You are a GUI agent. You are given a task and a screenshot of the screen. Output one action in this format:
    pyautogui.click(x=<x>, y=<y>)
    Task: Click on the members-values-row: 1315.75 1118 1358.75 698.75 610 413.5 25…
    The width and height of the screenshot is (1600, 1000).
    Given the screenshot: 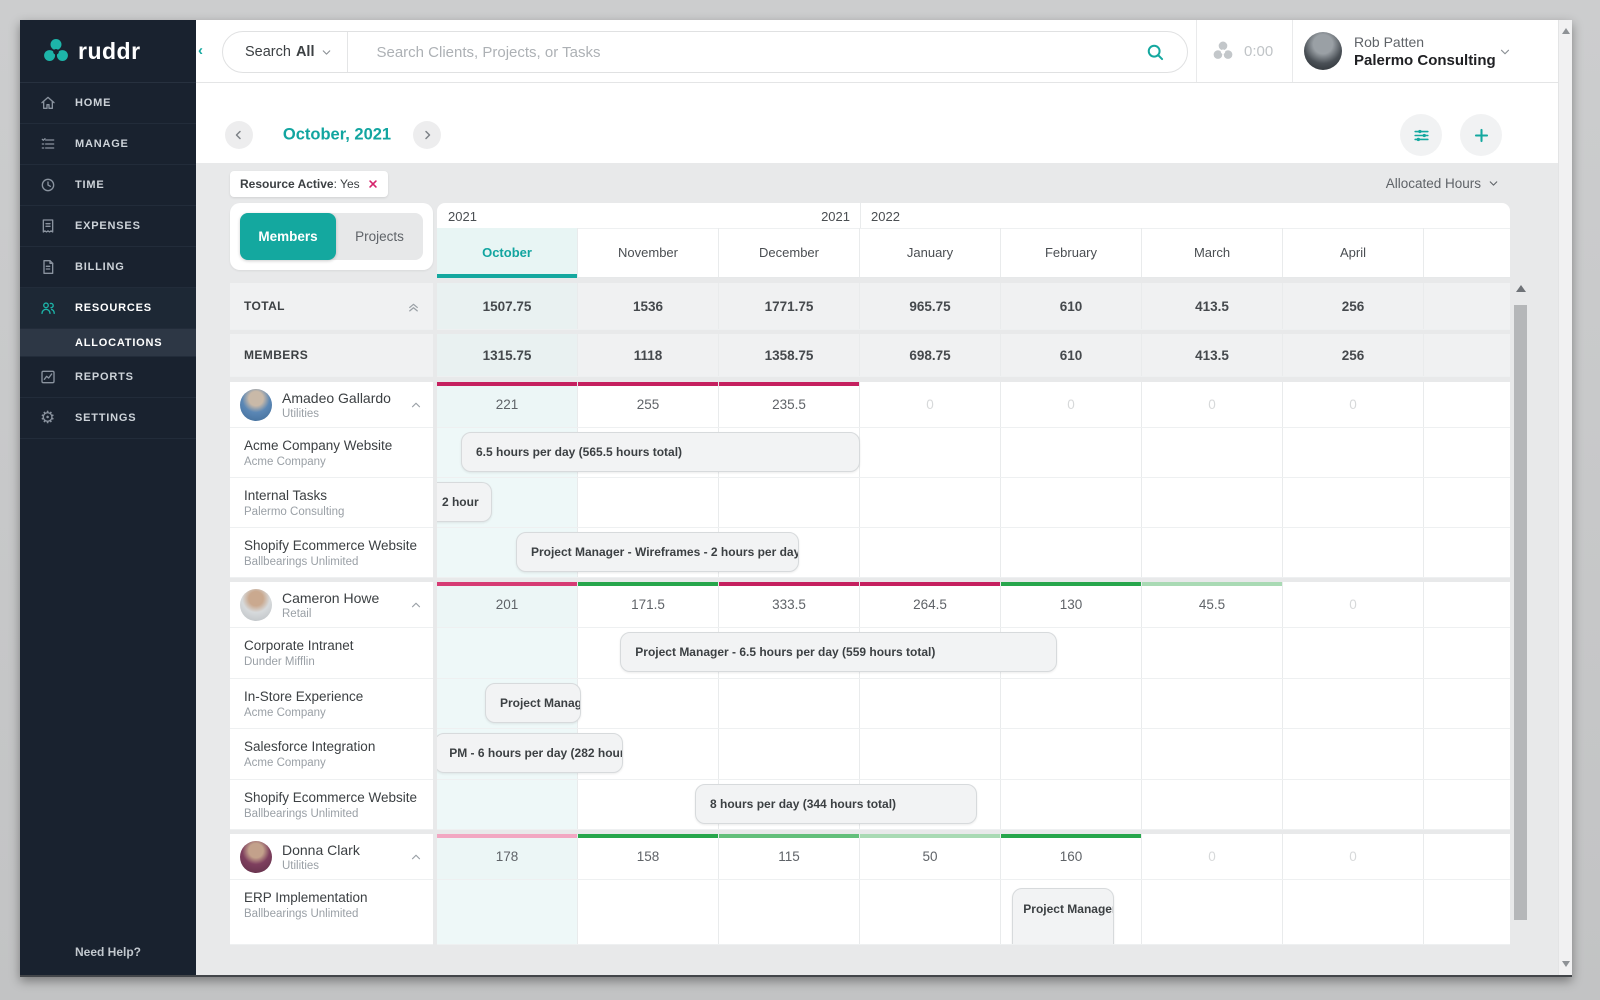 What is the action you would take?
    pyautogui.click(x=973, y=355)
    